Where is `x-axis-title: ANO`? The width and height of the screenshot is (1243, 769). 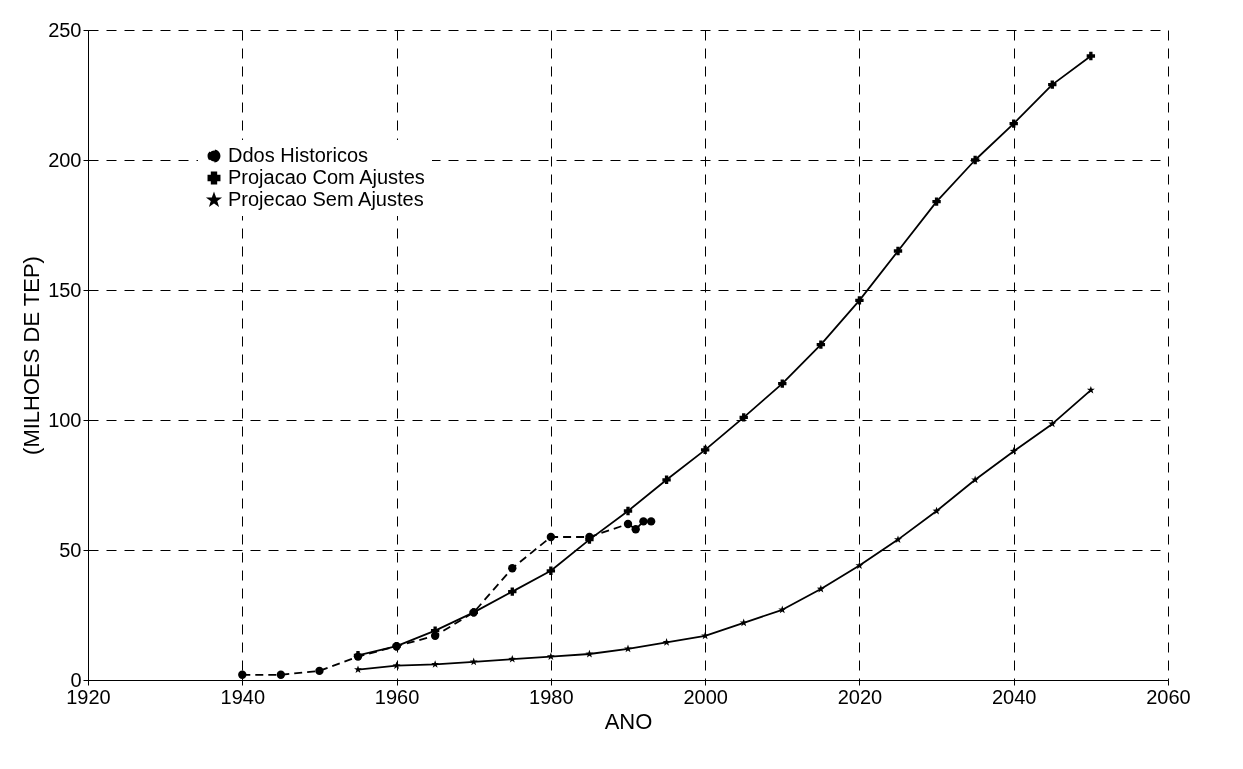
x-axis-title: ANO is located at coordinates (628, 721).